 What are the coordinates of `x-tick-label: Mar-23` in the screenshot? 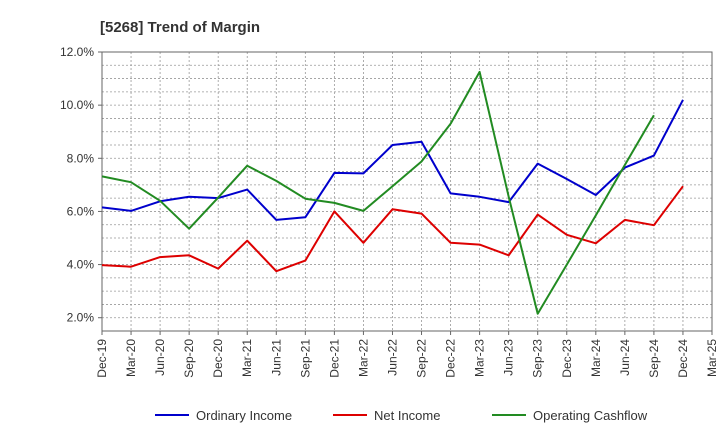 It's located at (480, 358).